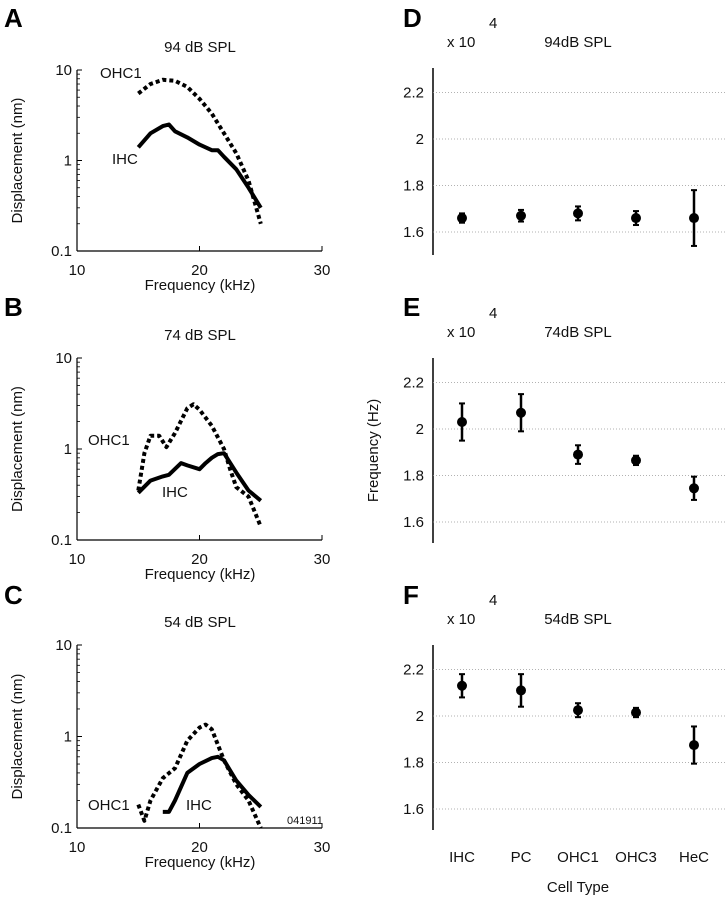  Describe the element at coordinates (694, 857) in the screenshot. I see `category-label: HeC` at that location.